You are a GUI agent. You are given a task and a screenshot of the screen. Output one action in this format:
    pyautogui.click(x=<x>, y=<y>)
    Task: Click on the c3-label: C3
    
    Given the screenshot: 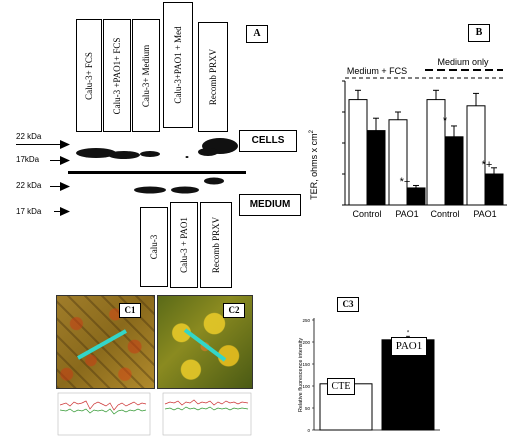 What is the action you would take?
    pyautogui.click(x=348, y=304)
    